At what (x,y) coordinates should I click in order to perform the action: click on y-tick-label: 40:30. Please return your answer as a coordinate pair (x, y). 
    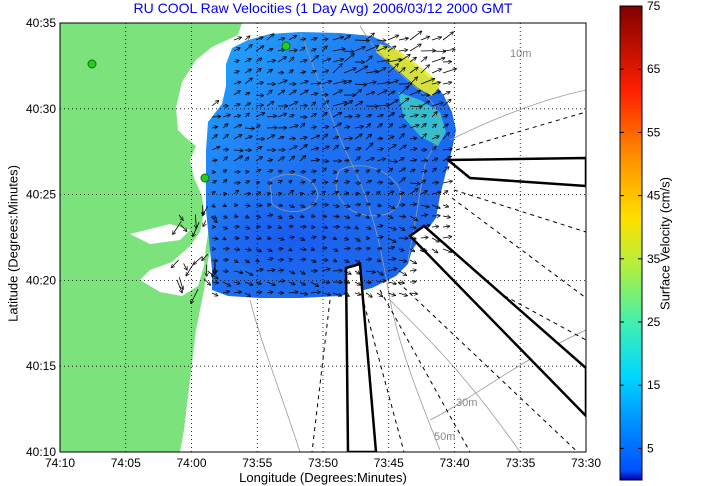
    Looking at the image, I should click on (41, 109).